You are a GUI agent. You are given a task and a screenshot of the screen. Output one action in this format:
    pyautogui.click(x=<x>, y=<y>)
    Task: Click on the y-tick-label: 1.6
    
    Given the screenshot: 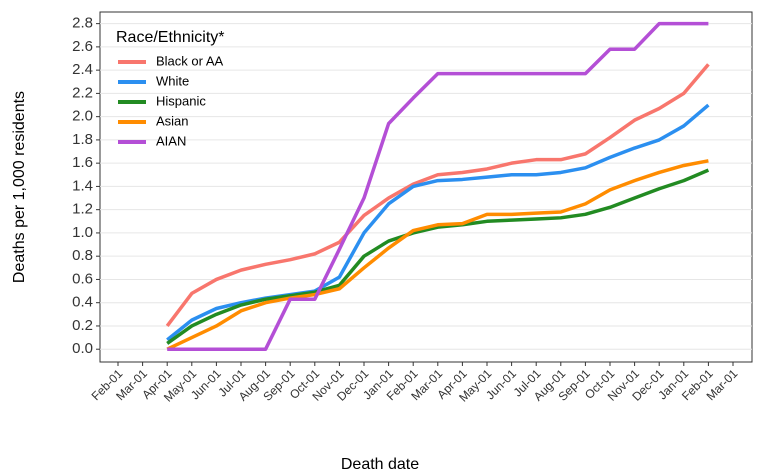 What is the action you would take?
    pyautogui.click(x=82, y=162)
    